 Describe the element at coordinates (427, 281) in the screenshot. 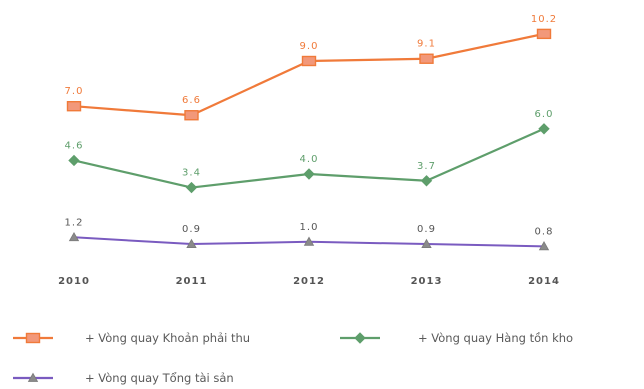

I see `x-tick-label-2013: 2013` at that location.